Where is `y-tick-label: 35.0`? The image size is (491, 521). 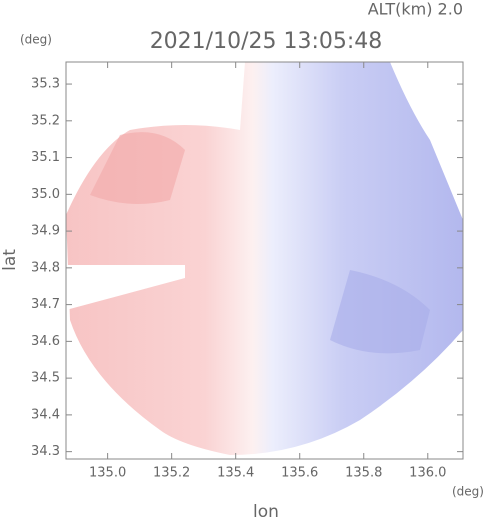 y-tick-label: 35.0 is located at coordinates (45, 194).